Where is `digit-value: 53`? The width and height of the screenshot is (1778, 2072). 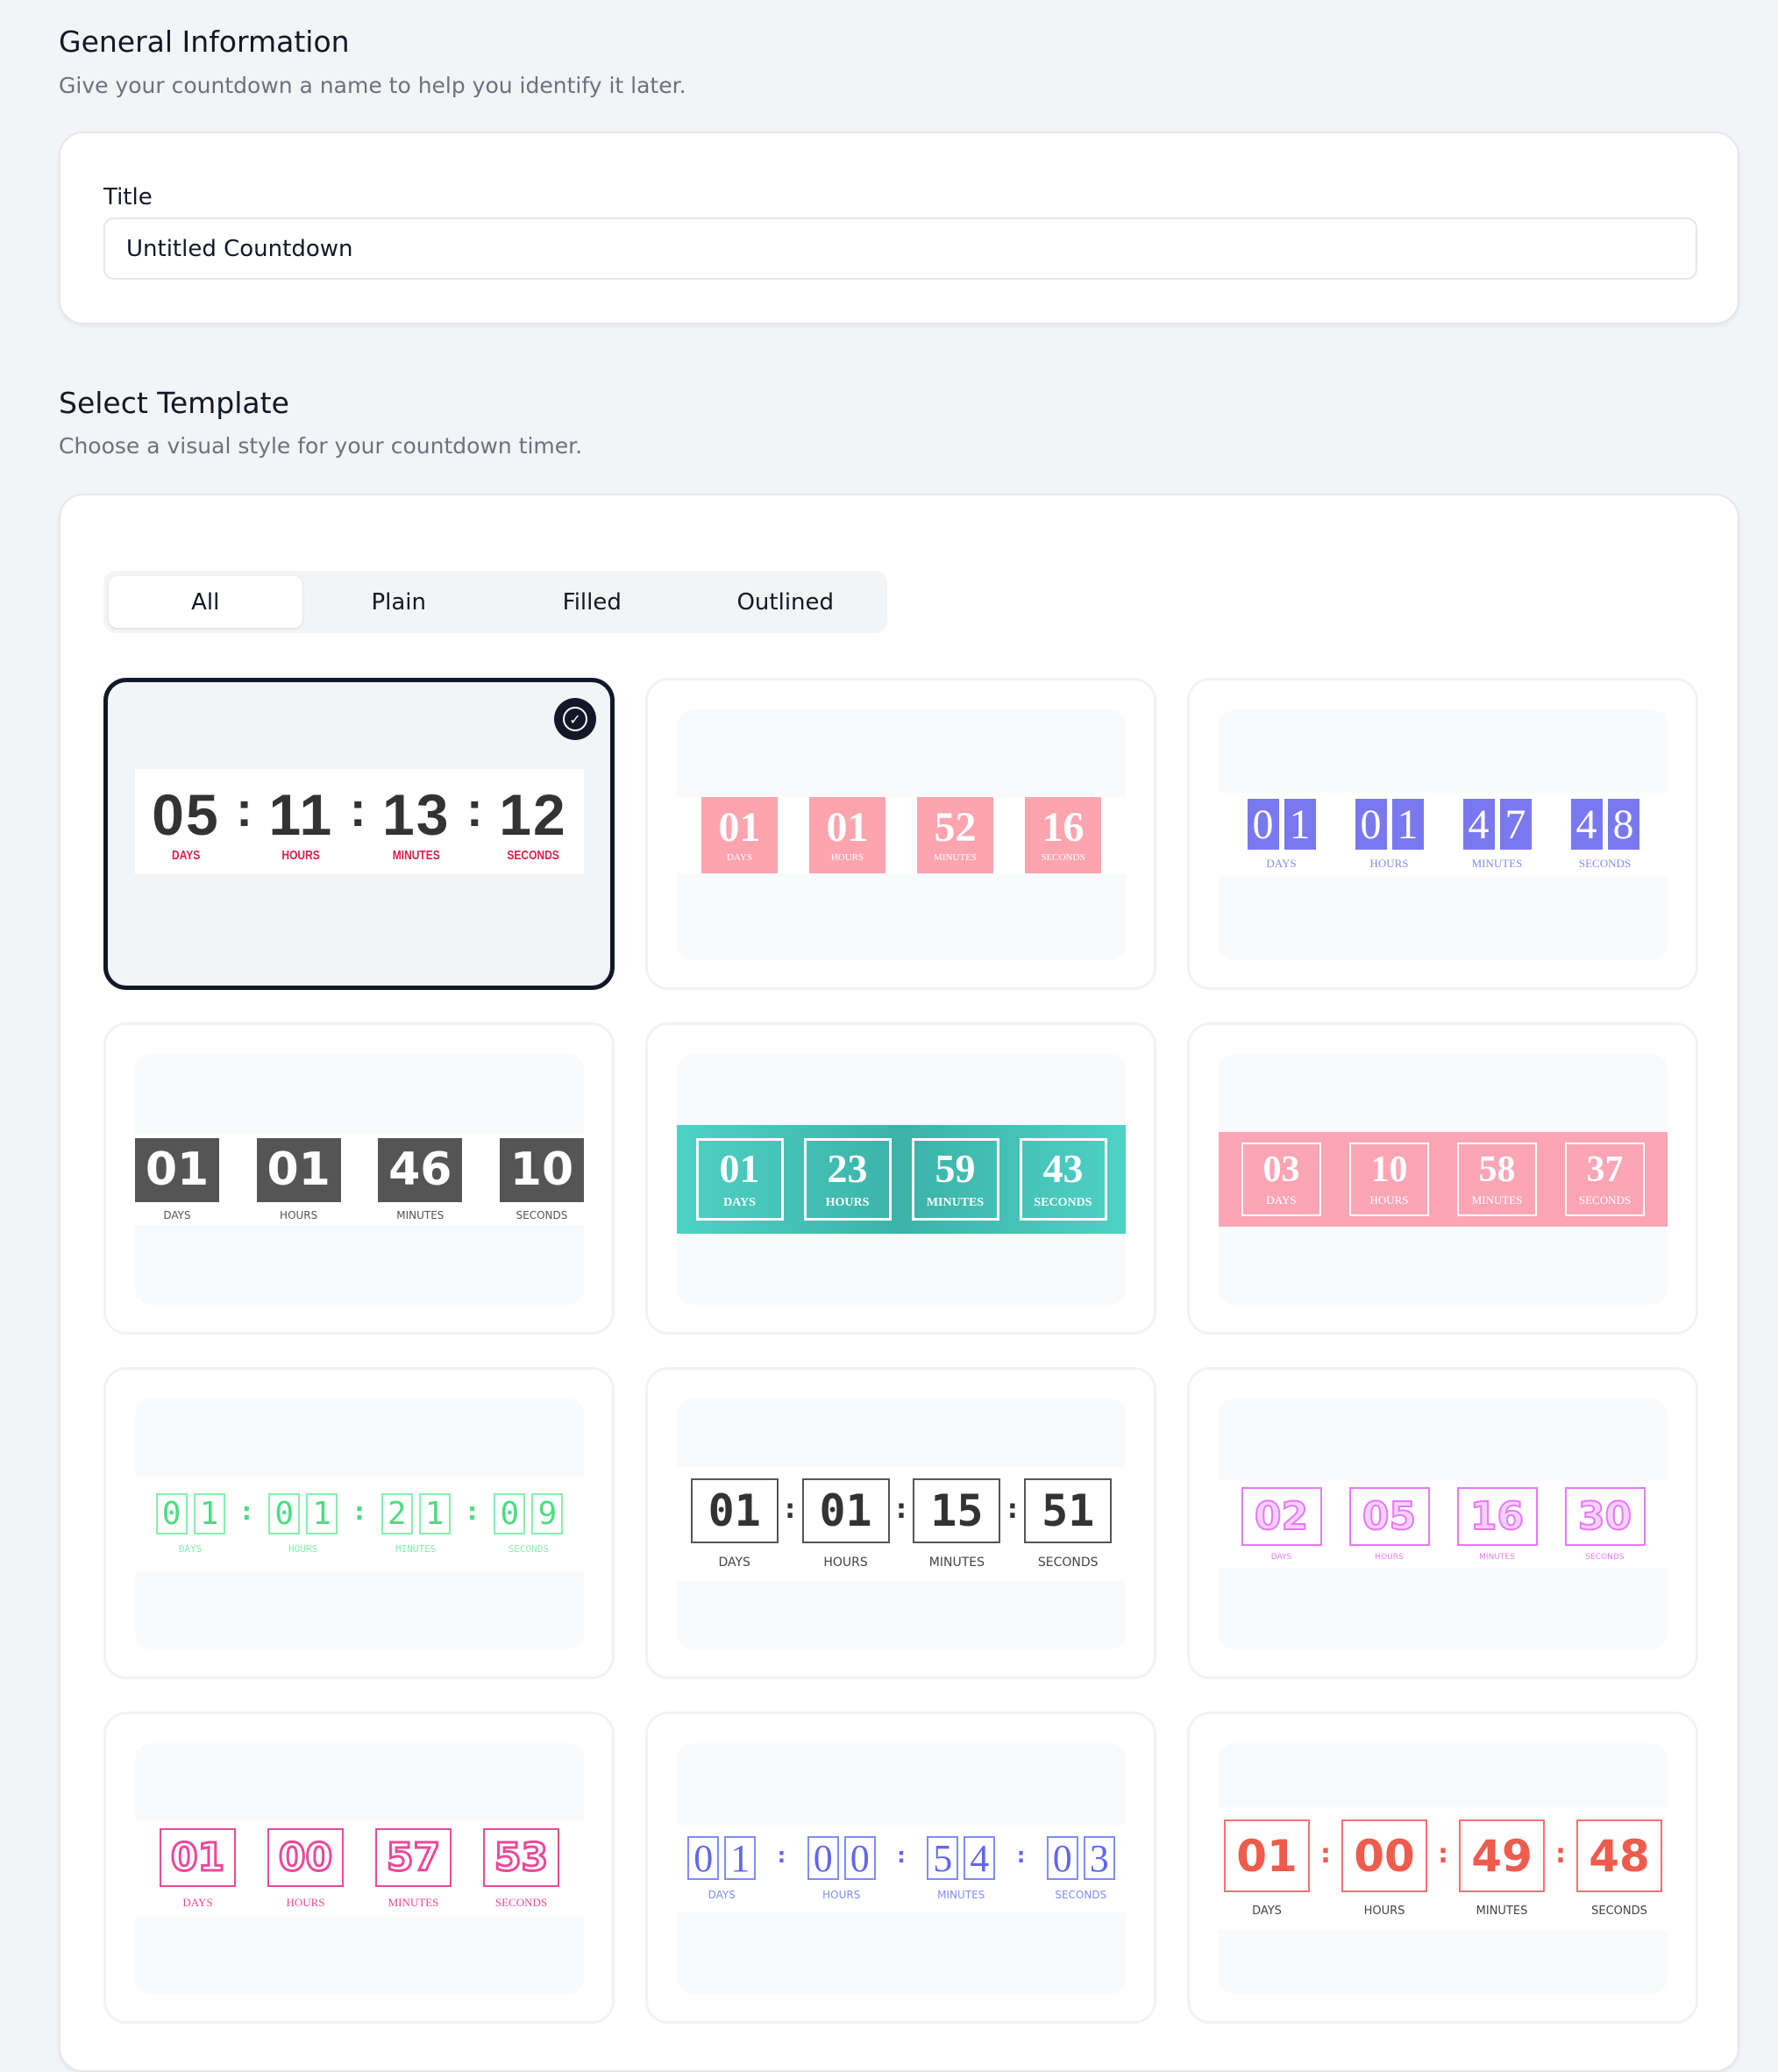 digit-value: 53 is located at coordinates (521, 1857).